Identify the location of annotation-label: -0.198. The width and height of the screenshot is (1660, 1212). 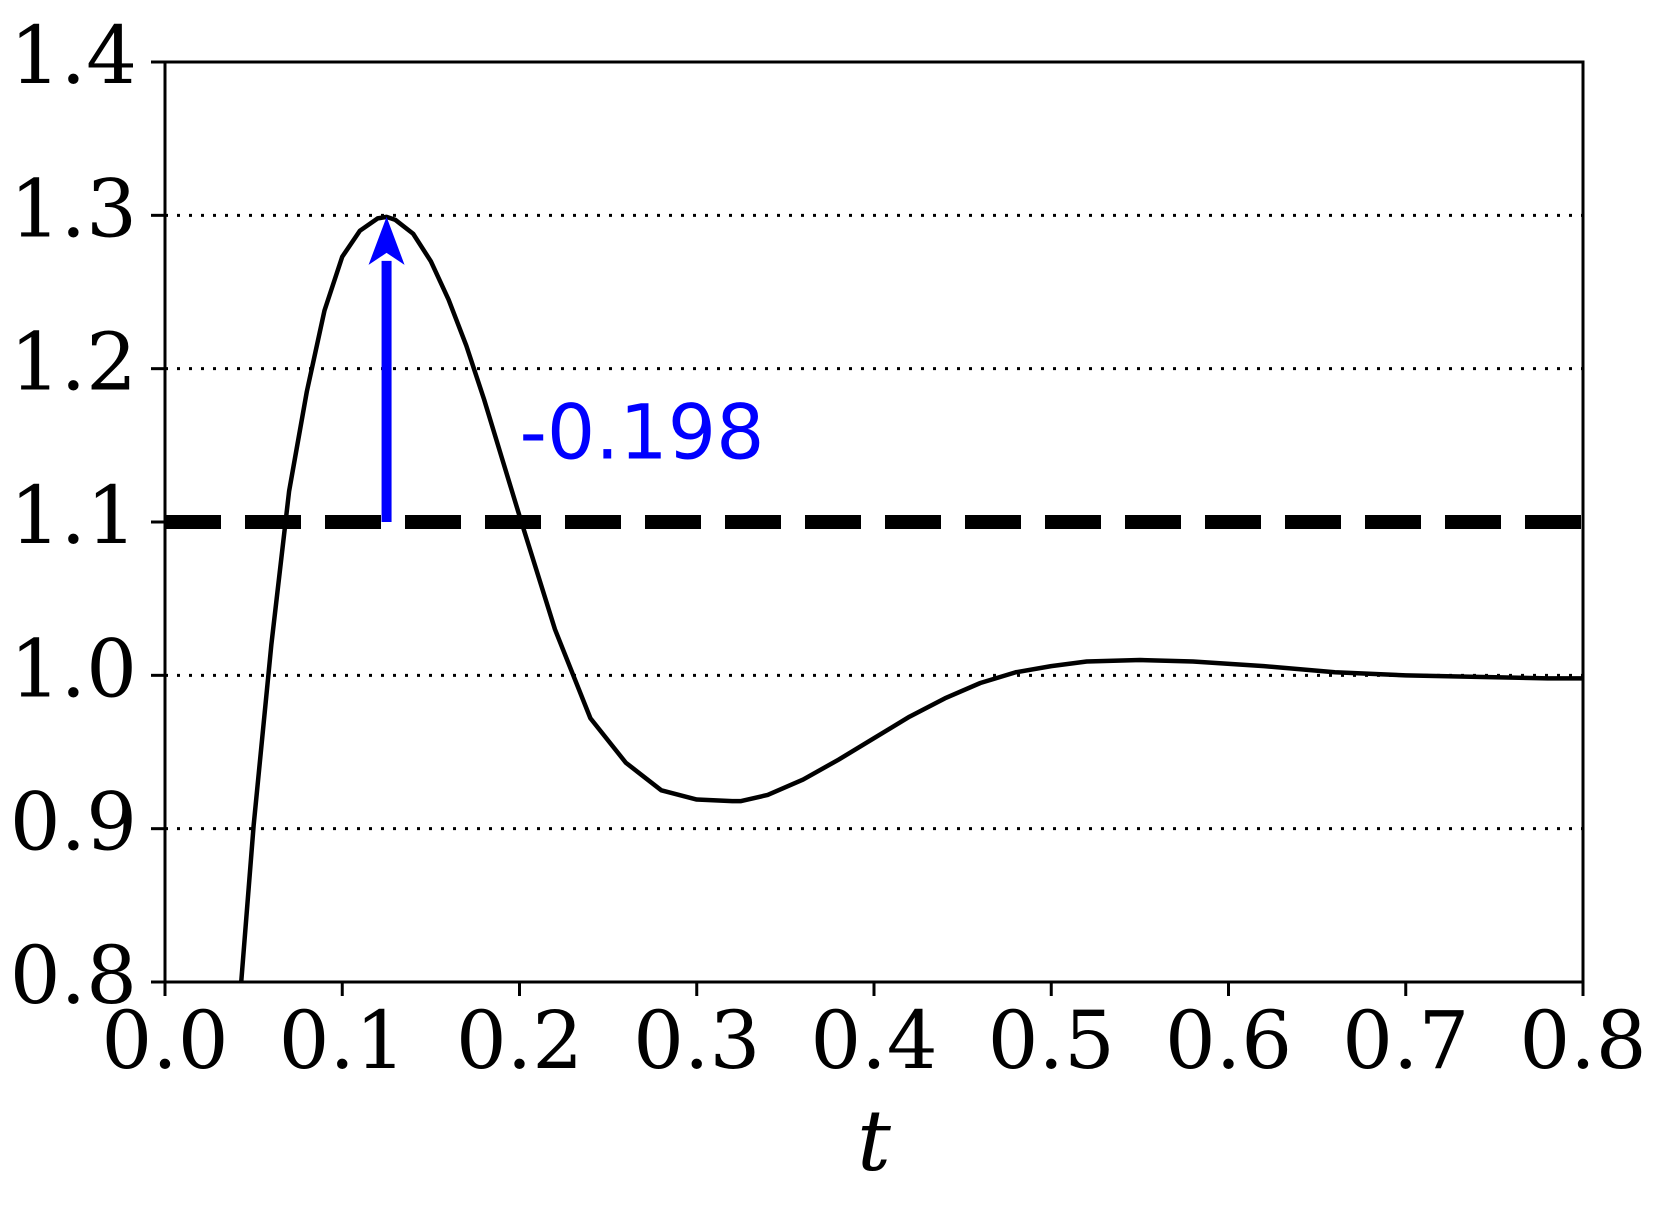
(642, 432).